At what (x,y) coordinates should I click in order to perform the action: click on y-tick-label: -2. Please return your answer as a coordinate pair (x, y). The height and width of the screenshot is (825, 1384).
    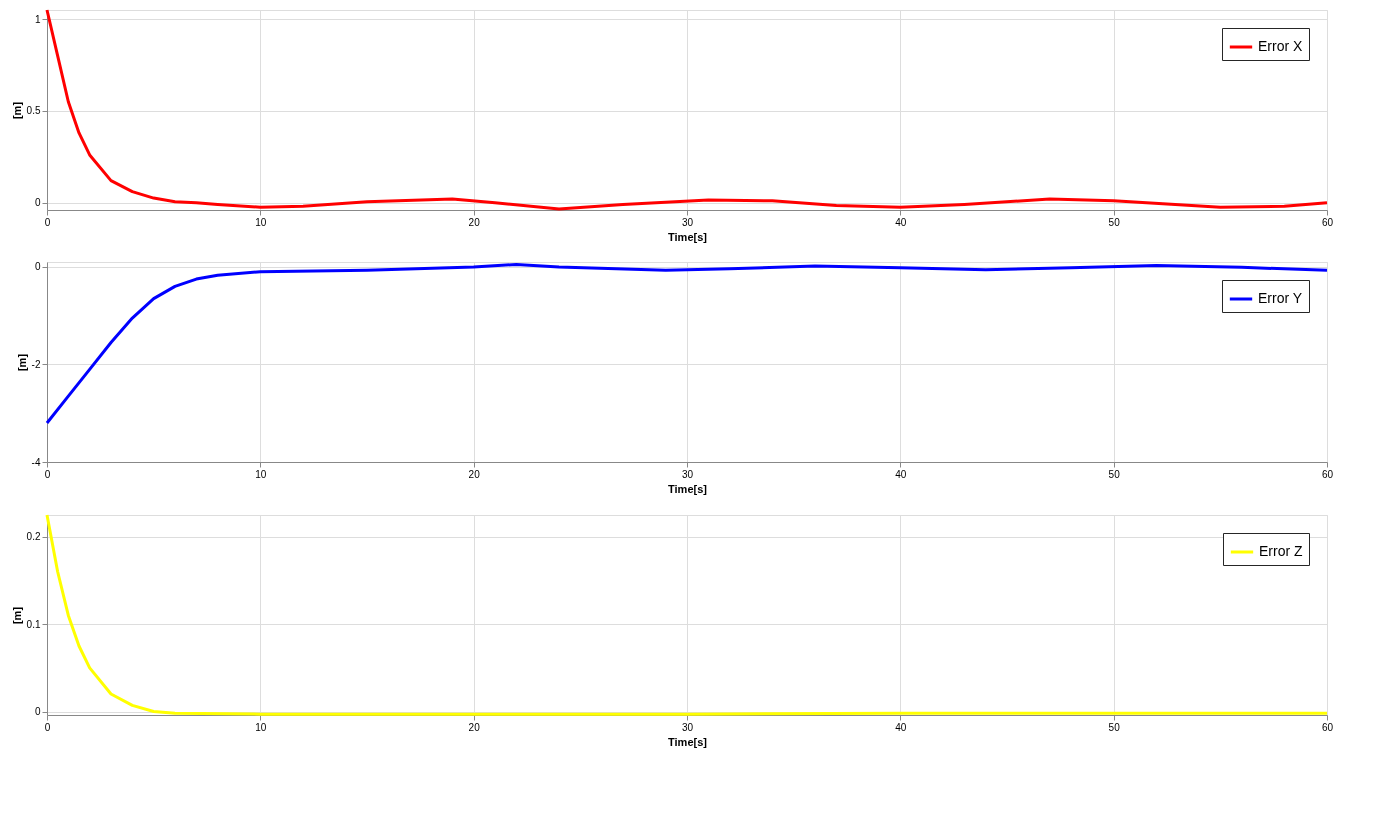
    Looking at the image, I should click on (36, 364).